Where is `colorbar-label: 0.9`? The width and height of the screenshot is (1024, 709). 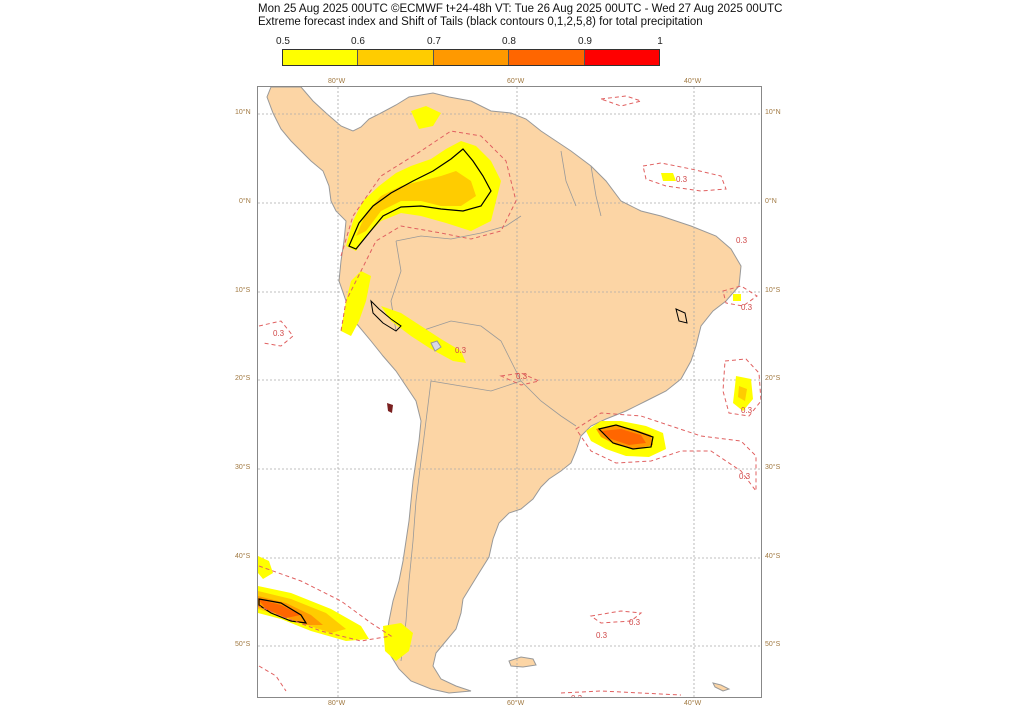
colorbar-label: 0.9 is located at coordinates (585, 41).